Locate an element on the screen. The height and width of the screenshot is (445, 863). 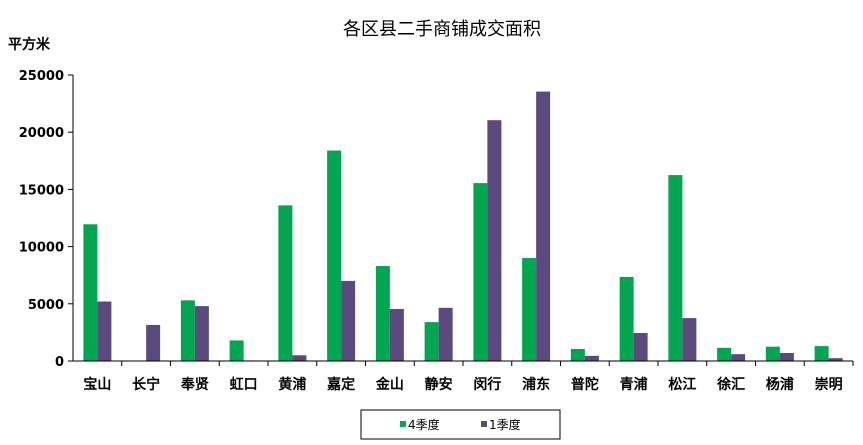
x-tick-label: 杨浦 is located at coordinates (780, 384).